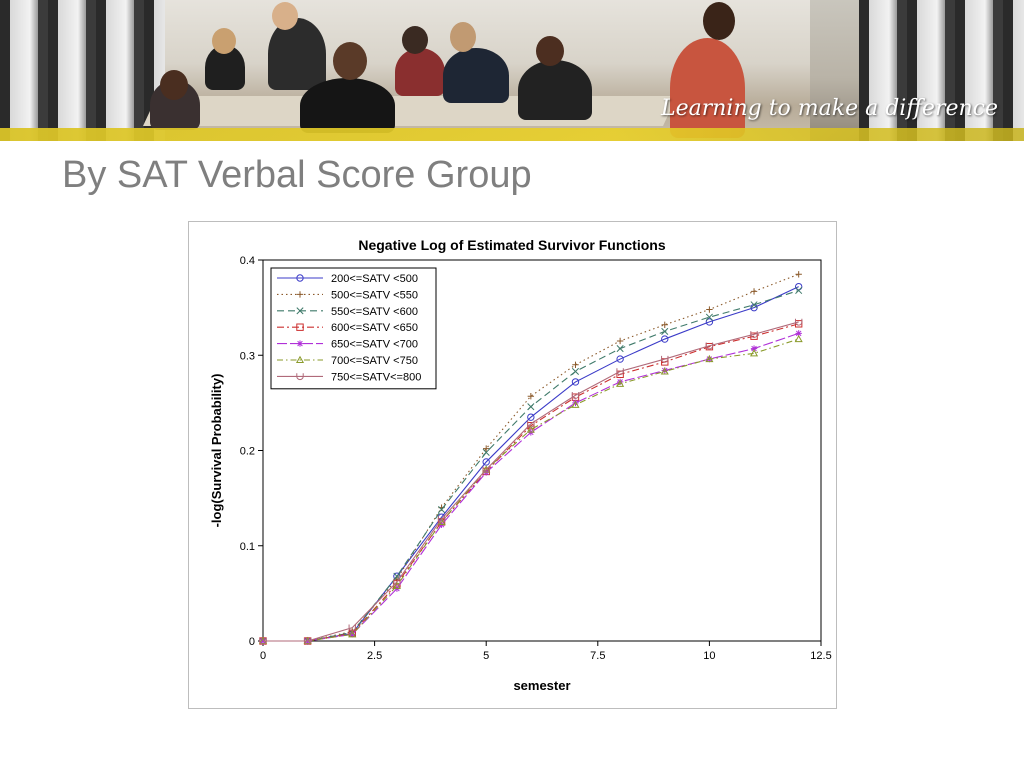 Image resolution: width=1024 pixels, height=768 pixels. What do you see at coordinates (719, 21) in the screenshot?
I see `instructor-head` at bounding box center [719, 21].